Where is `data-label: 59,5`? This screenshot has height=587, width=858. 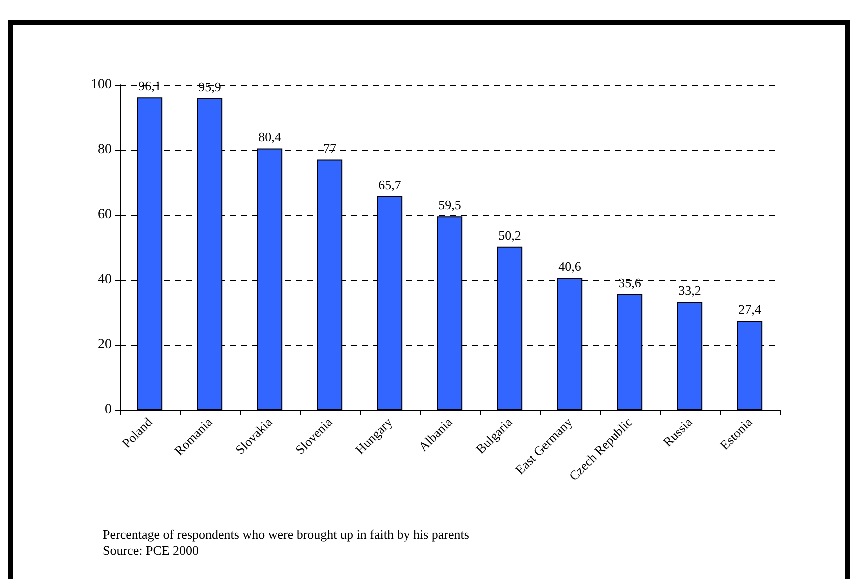 data-label: 59,5 is located at coordinates (450, 205).